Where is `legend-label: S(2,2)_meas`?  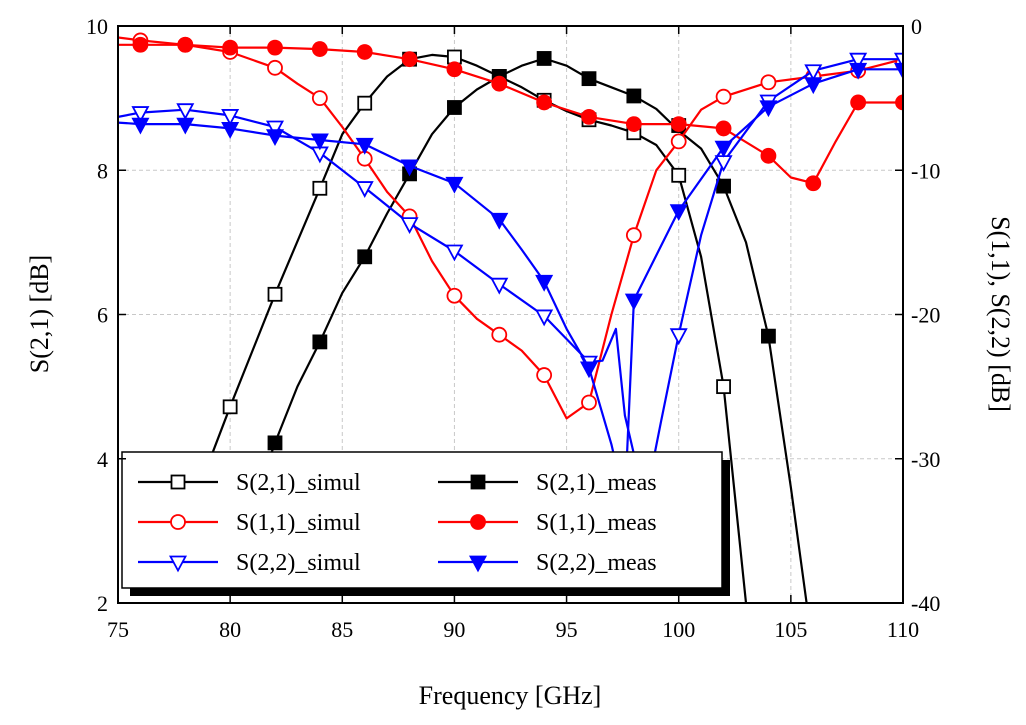 legend-label: S(2,2)_meas is located at coordinates (596, 563).